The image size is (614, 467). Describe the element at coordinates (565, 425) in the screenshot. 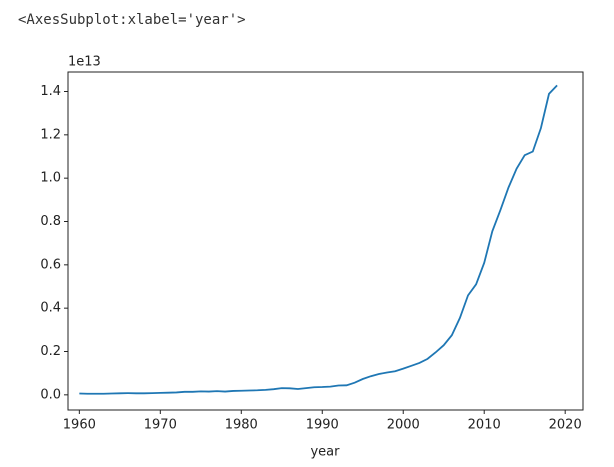

I see `x-tick-label: 2020` at that location.